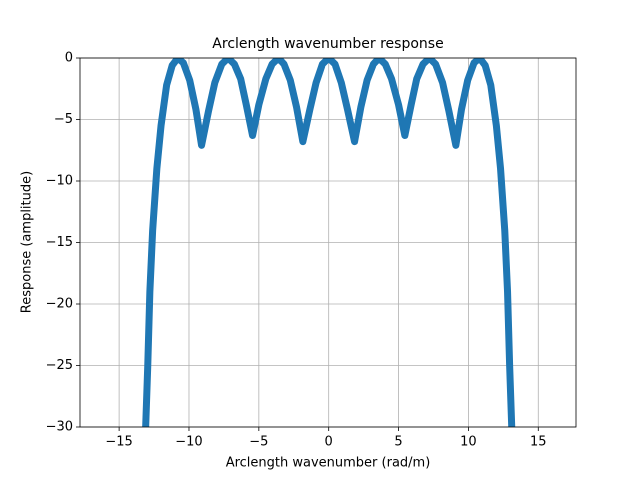  I want to click on x-tick-label: −5, so click(258, 442).